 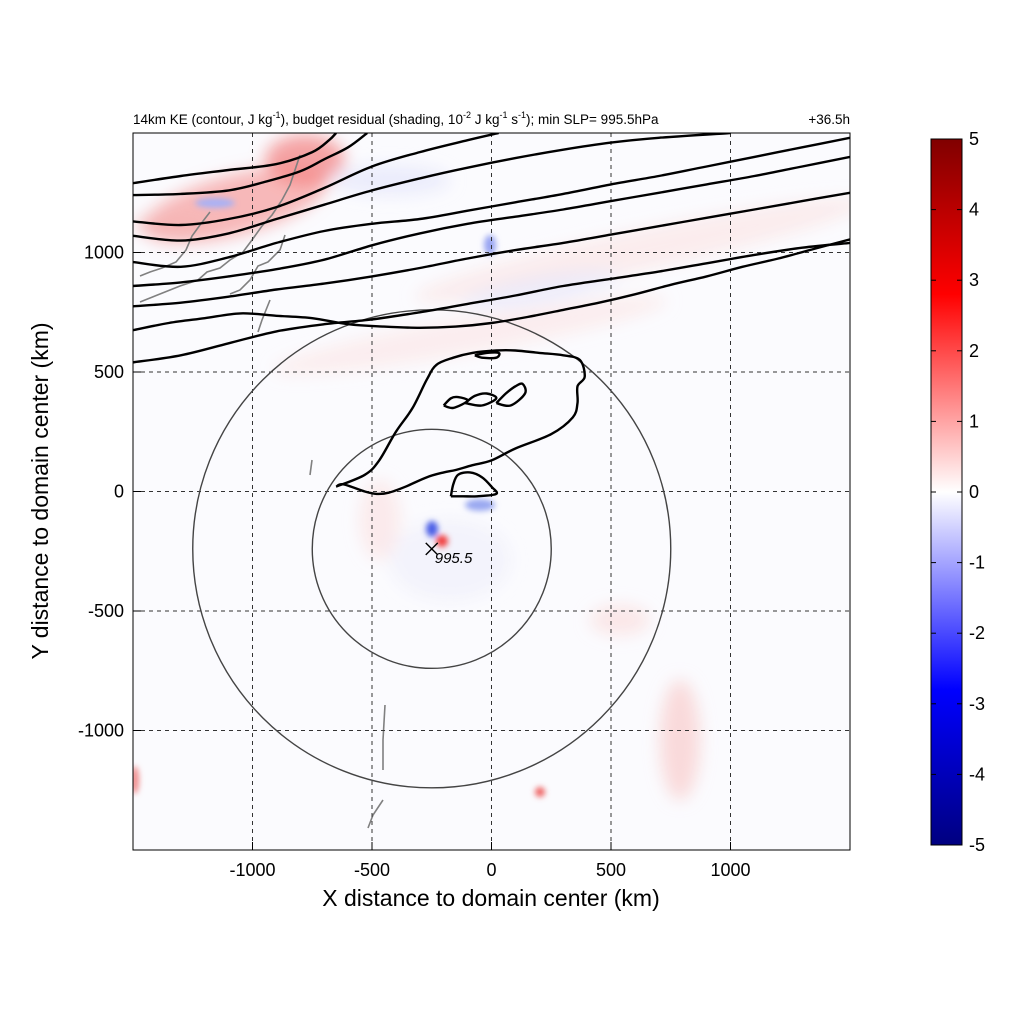 What do you see at coordinates (946, 492) in the screenshot?
I see `colorbar-gradient` at bounding box center [946, 492].